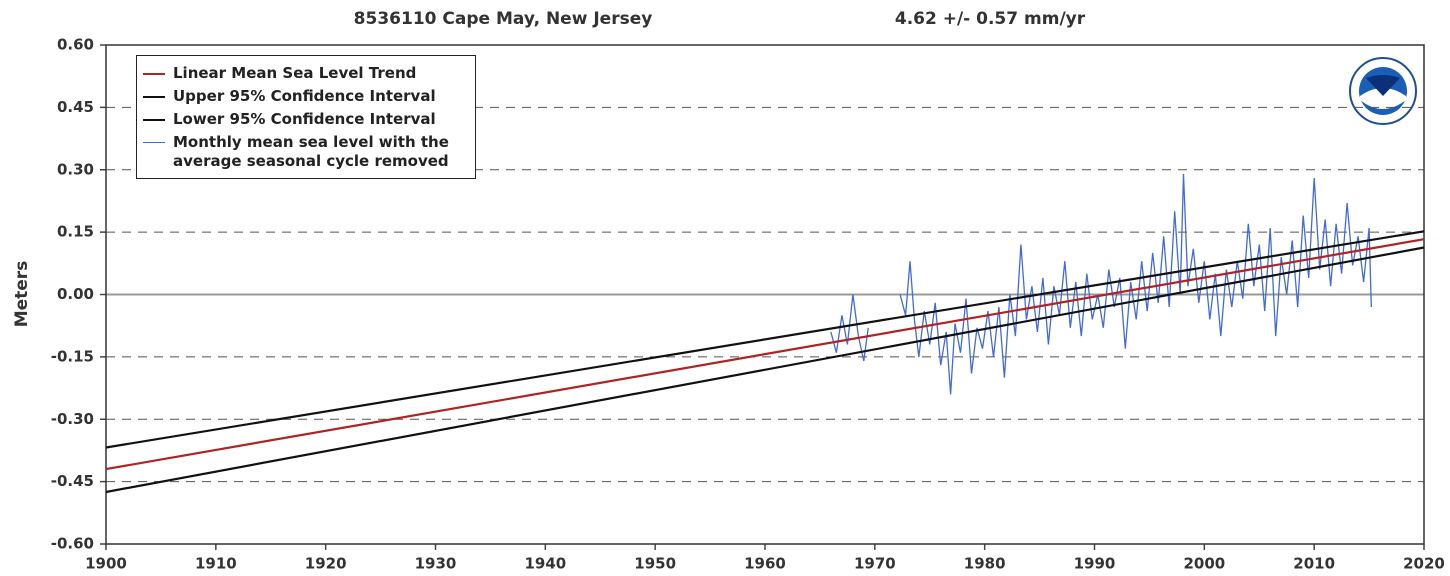 This screenshot has height=576, width=1450. I want to click on x-tick-label: 2020, so click(1424, 564).